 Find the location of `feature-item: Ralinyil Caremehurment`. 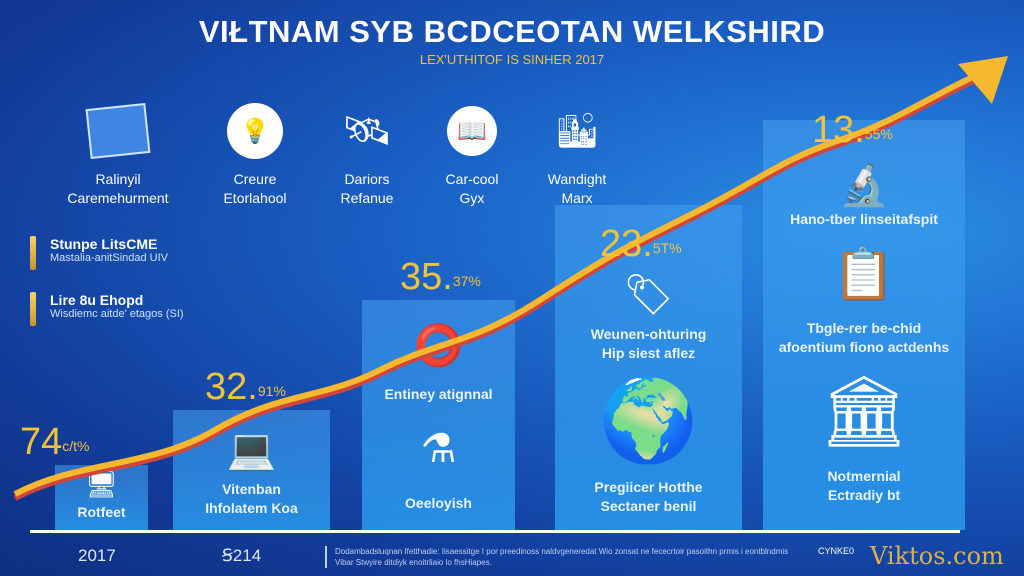

feature-item: Ralinyil Caremehurment is located at coordinates (118, 154).